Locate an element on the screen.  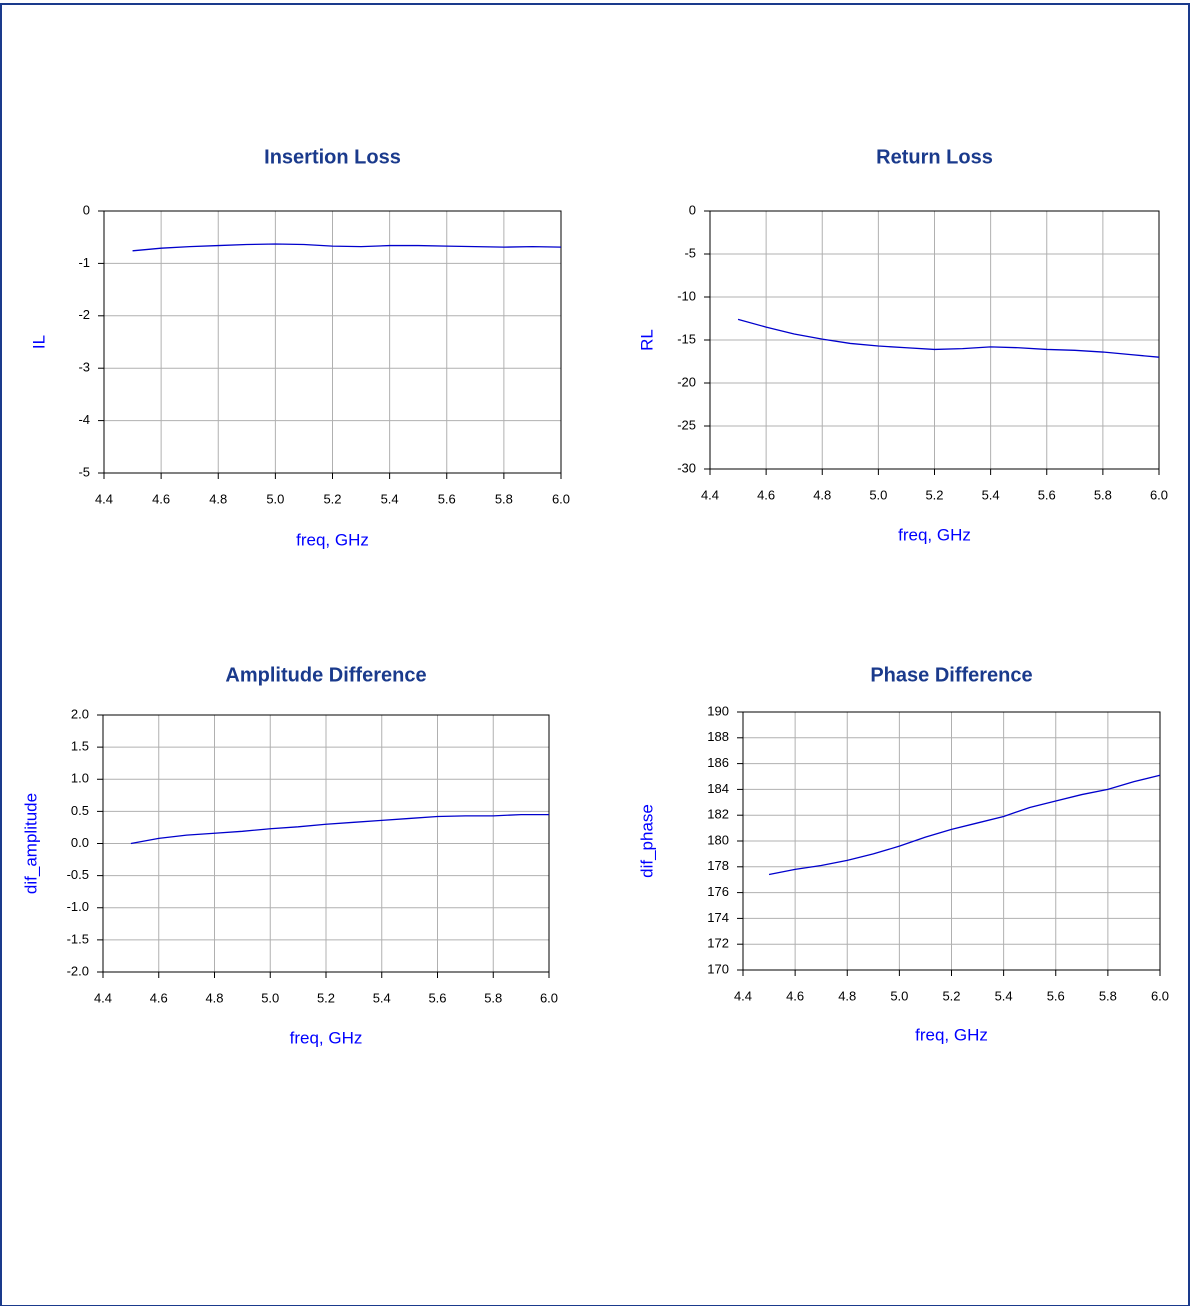
y-tick-label: -1.0 is located at coordinates (78, 906).